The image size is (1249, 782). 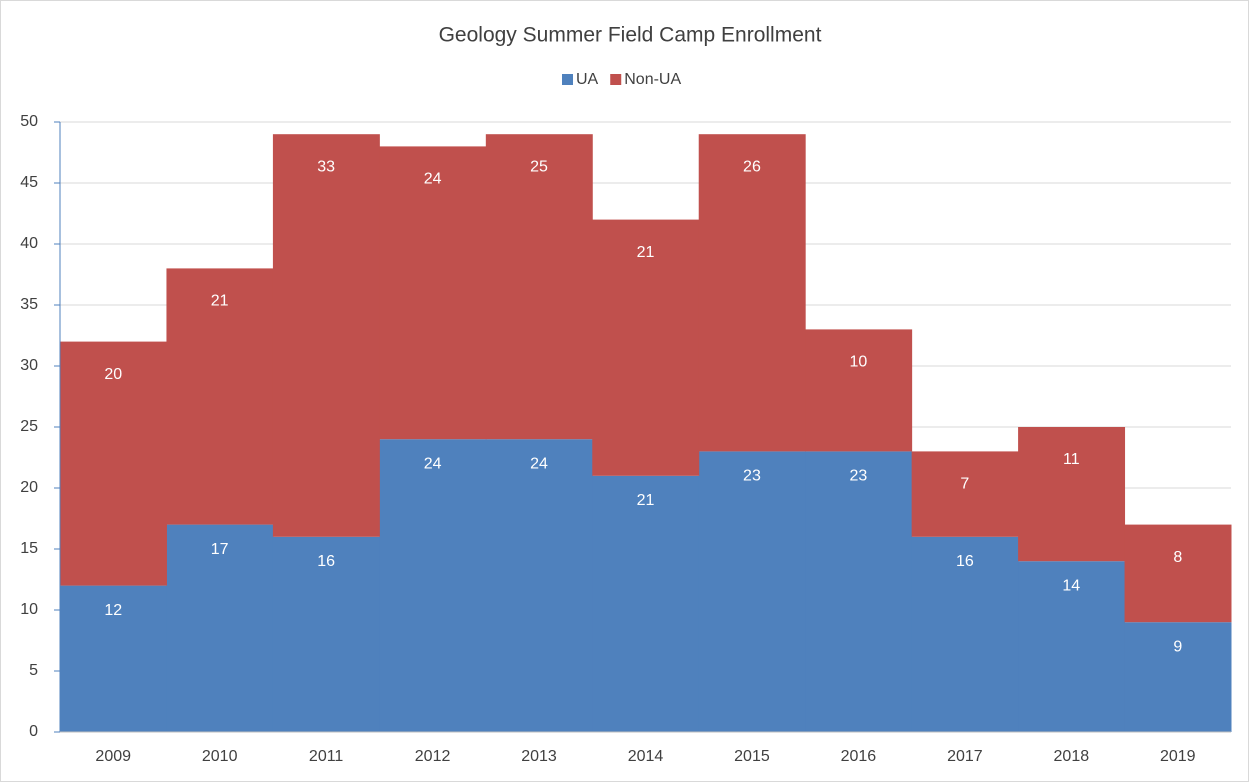 What do you see at coordinates (220, 756) in the screenshot?
I see `x-tick-label: 2010` at bounding box center [220, 756].